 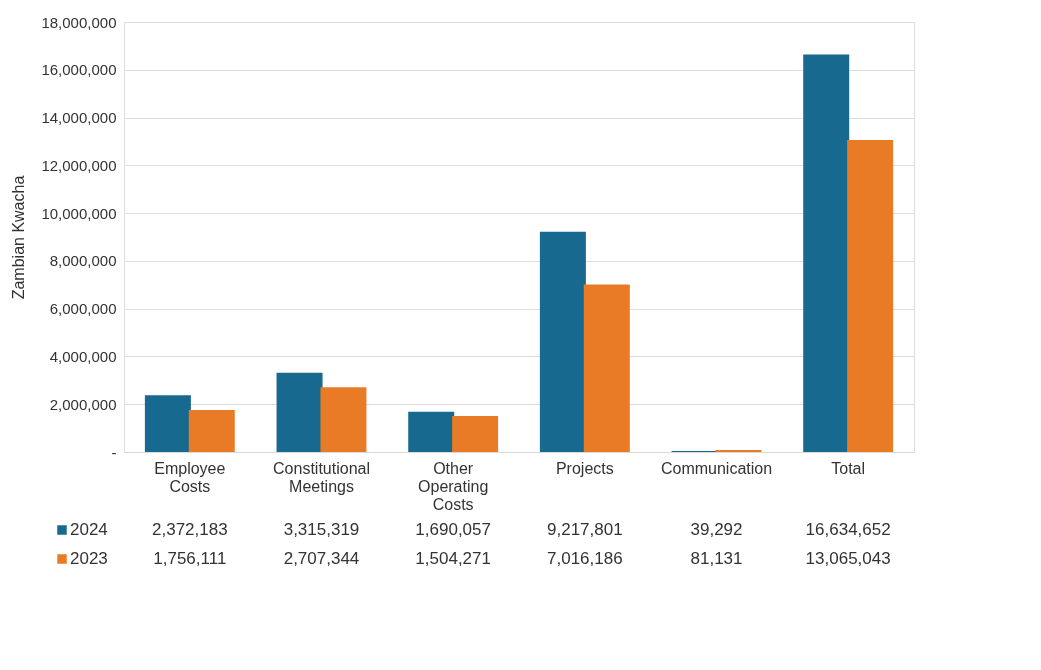 I want to click on data-label: 16,634,652, so click(x=848, y=529).